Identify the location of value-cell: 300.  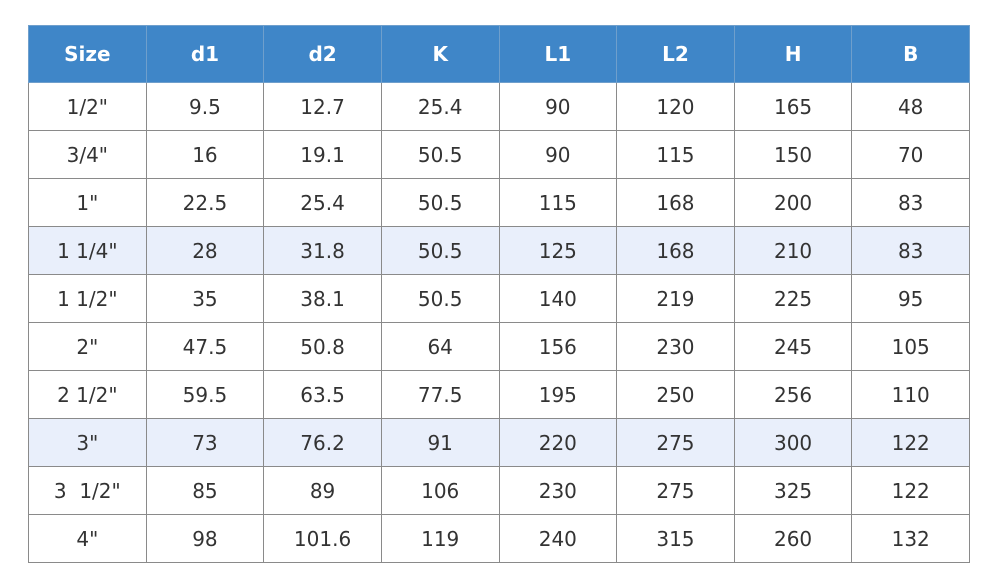
(793, 442).